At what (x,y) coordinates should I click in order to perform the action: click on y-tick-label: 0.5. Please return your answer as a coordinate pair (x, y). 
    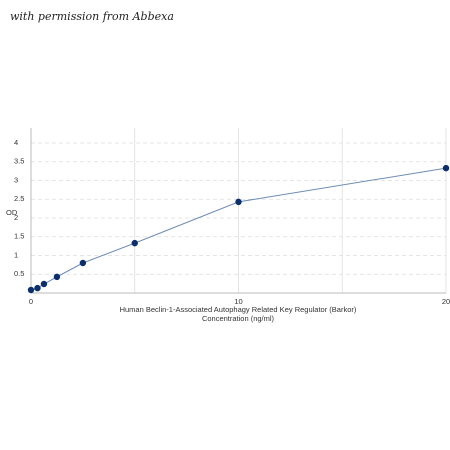
    Looking at the image, I should click on (19, 273).